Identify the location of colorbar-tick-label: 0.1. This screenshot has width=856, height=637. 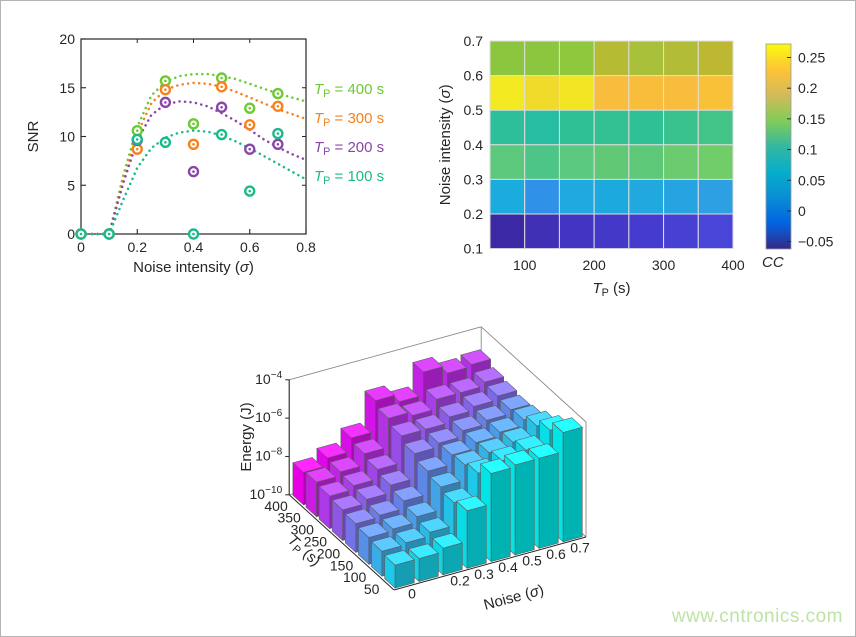
(808, 150).